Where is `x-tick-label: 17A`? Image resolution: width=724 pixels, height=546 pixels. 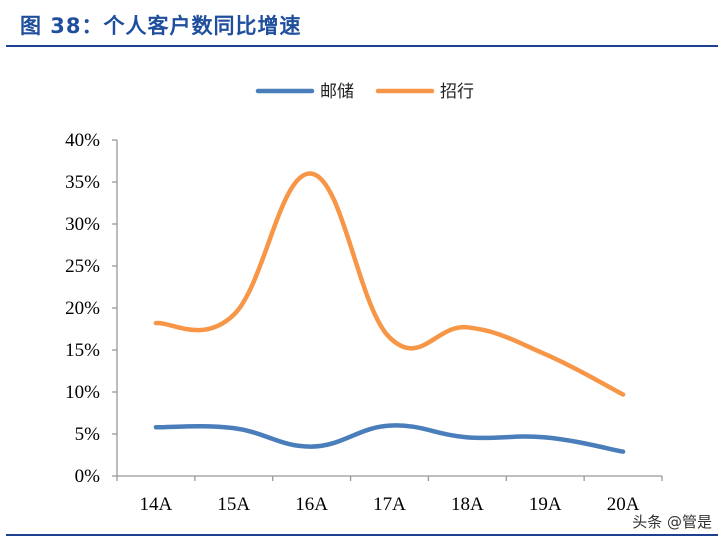 x-tick-label: 17A is located at coordinates (389, 504).